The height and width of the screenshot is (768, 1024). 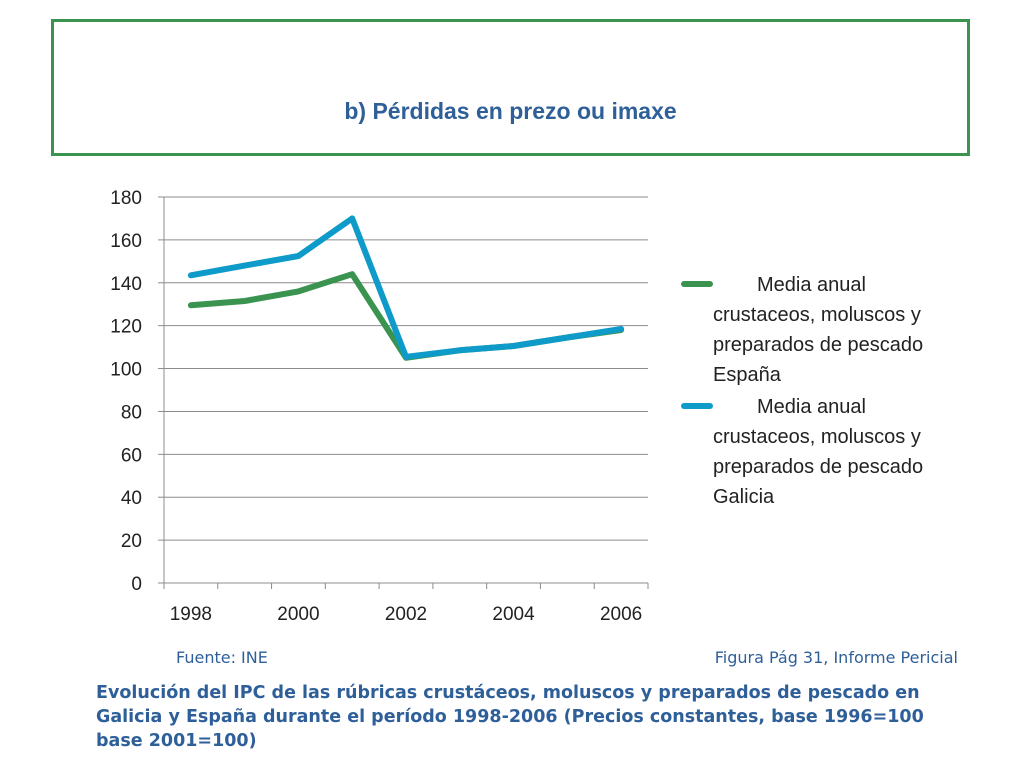 I want to click on chart-title: b) Pérdidas en prezo ou imaxe, so click(x=510, y=111).